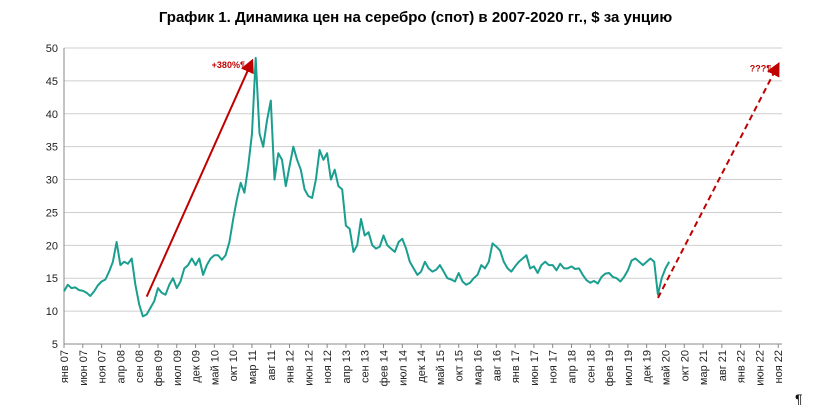 The image size is (831, 405). I want to click on x-tick-label: дек 14, so click(422, 366).